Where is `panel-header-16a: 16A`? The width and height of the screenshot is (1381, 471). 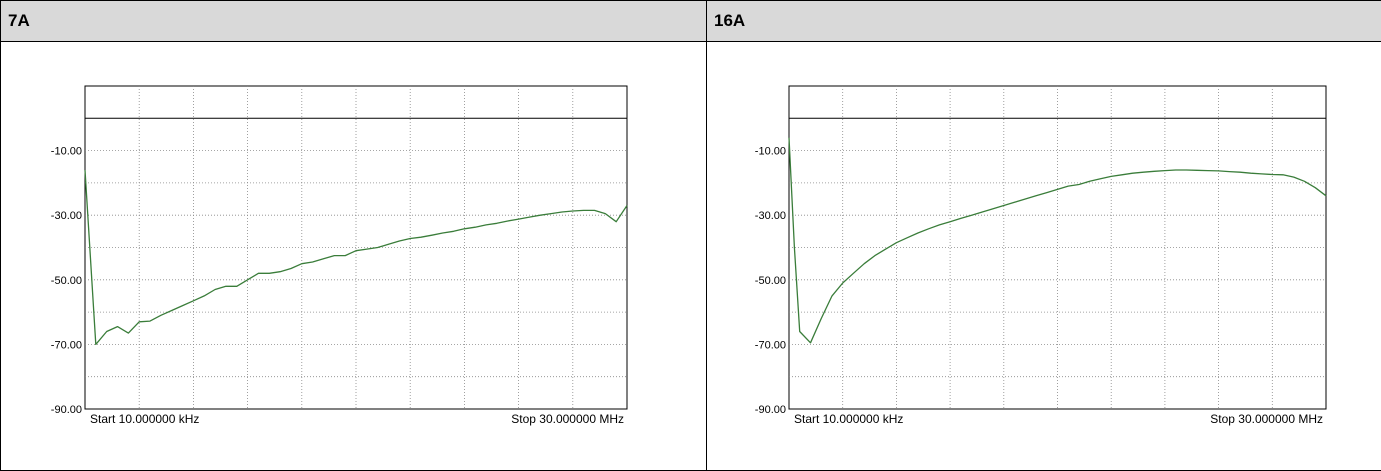
panel-header-16a: 16A is located at coordinates (1044, 21).